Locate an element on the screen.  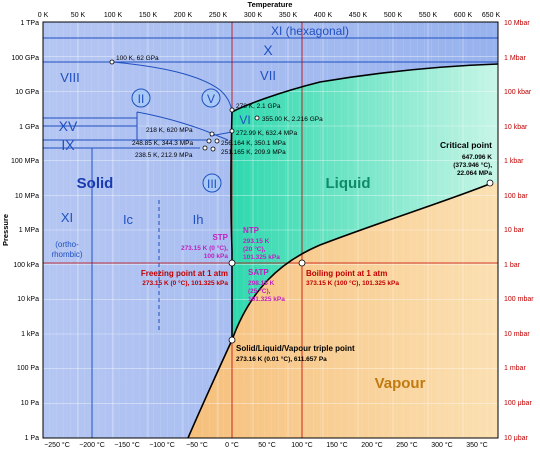
phase-xi-ortho2: rhombic) is located at coordinates (66, 254).